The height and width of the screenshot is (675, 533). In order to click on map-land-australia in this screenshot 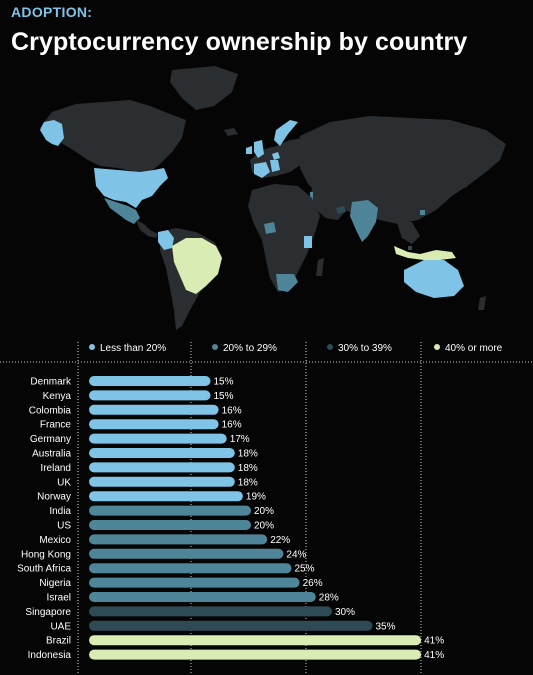, I will do `click(434, 279)`.